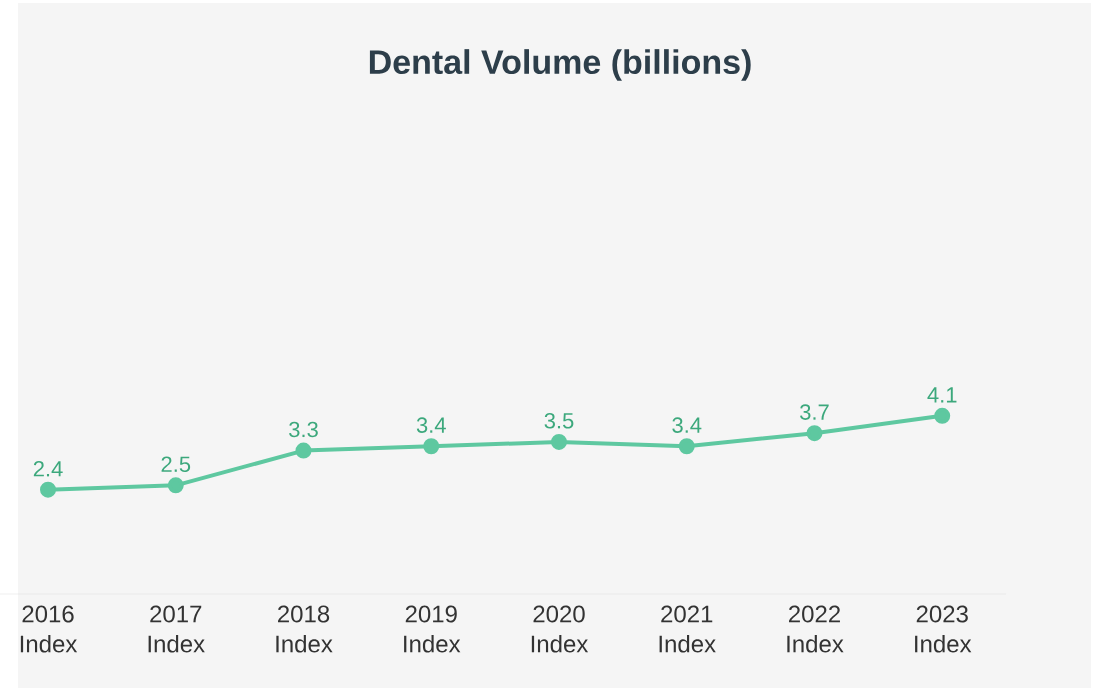 The width and height of the screenshot is (1109, 691). What do you see at coordinates (943, 629) in the screenshot?
I see `x-tick-label: 2023 Index` at bounding box center [943, 629].